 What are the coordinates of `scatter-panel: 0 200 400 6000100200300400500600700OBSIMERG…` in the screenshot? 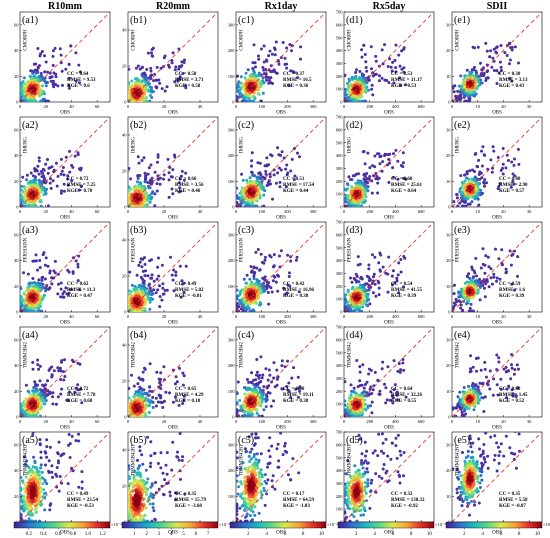 It's located at (385, 168).